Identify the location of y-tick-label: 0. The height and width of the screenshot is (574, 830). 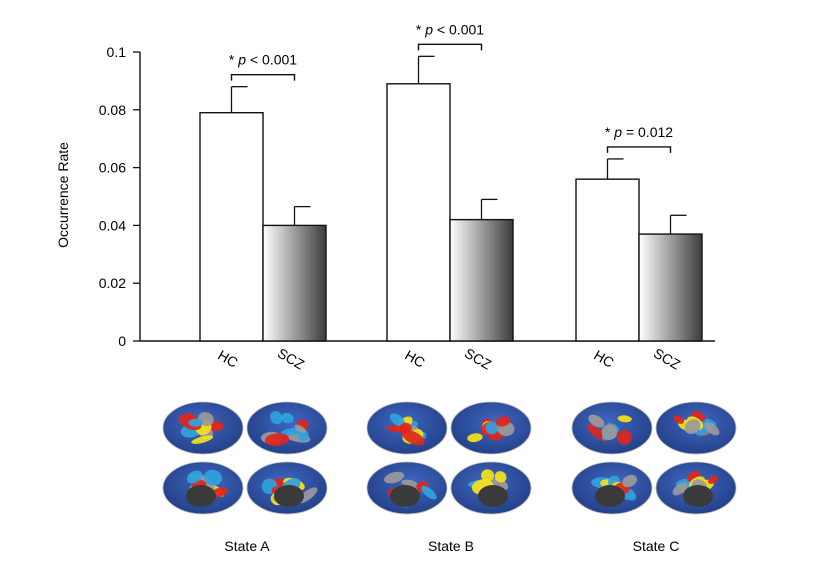
(122, 341).